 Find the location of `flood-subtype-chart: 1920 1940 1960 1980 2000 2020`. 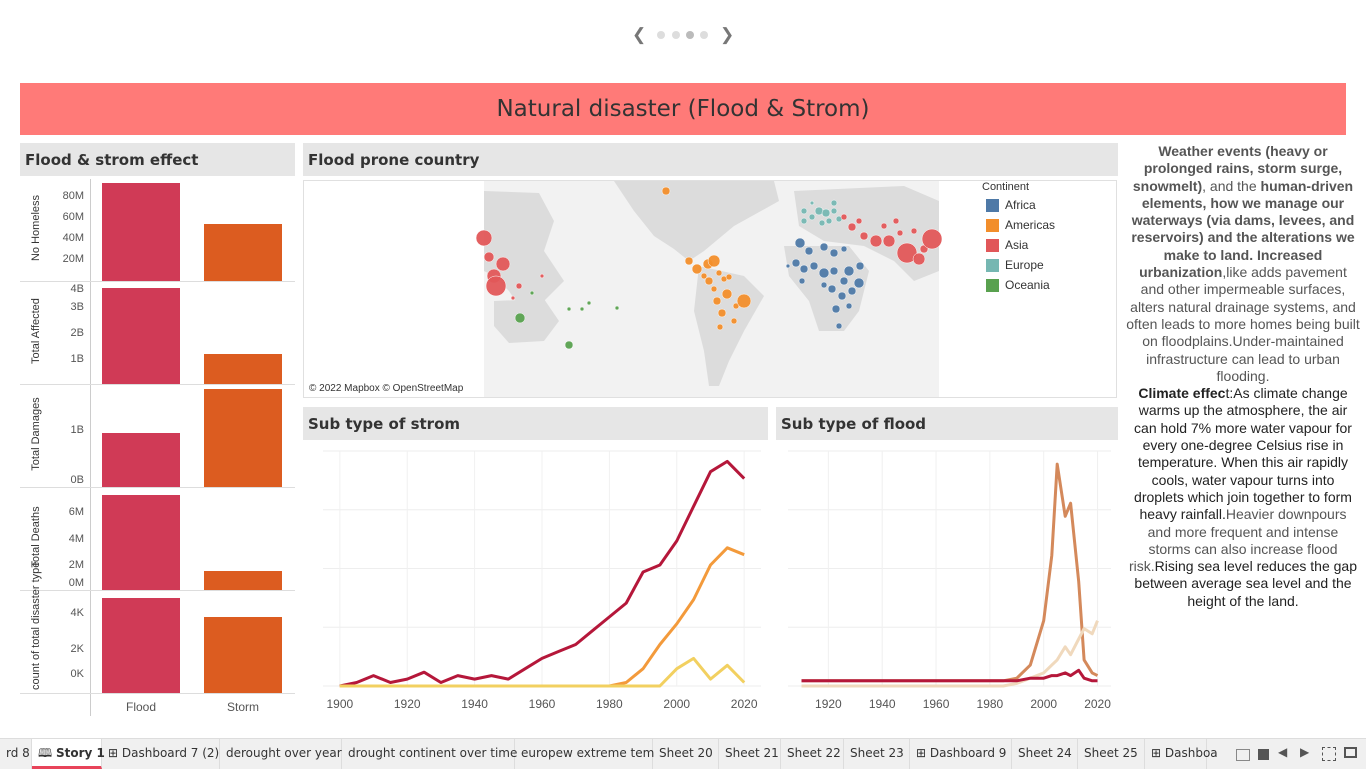

flood-subtype-chart: 1920 1940 1960 1980 2000 2020 is located at coordinates (947, 579).